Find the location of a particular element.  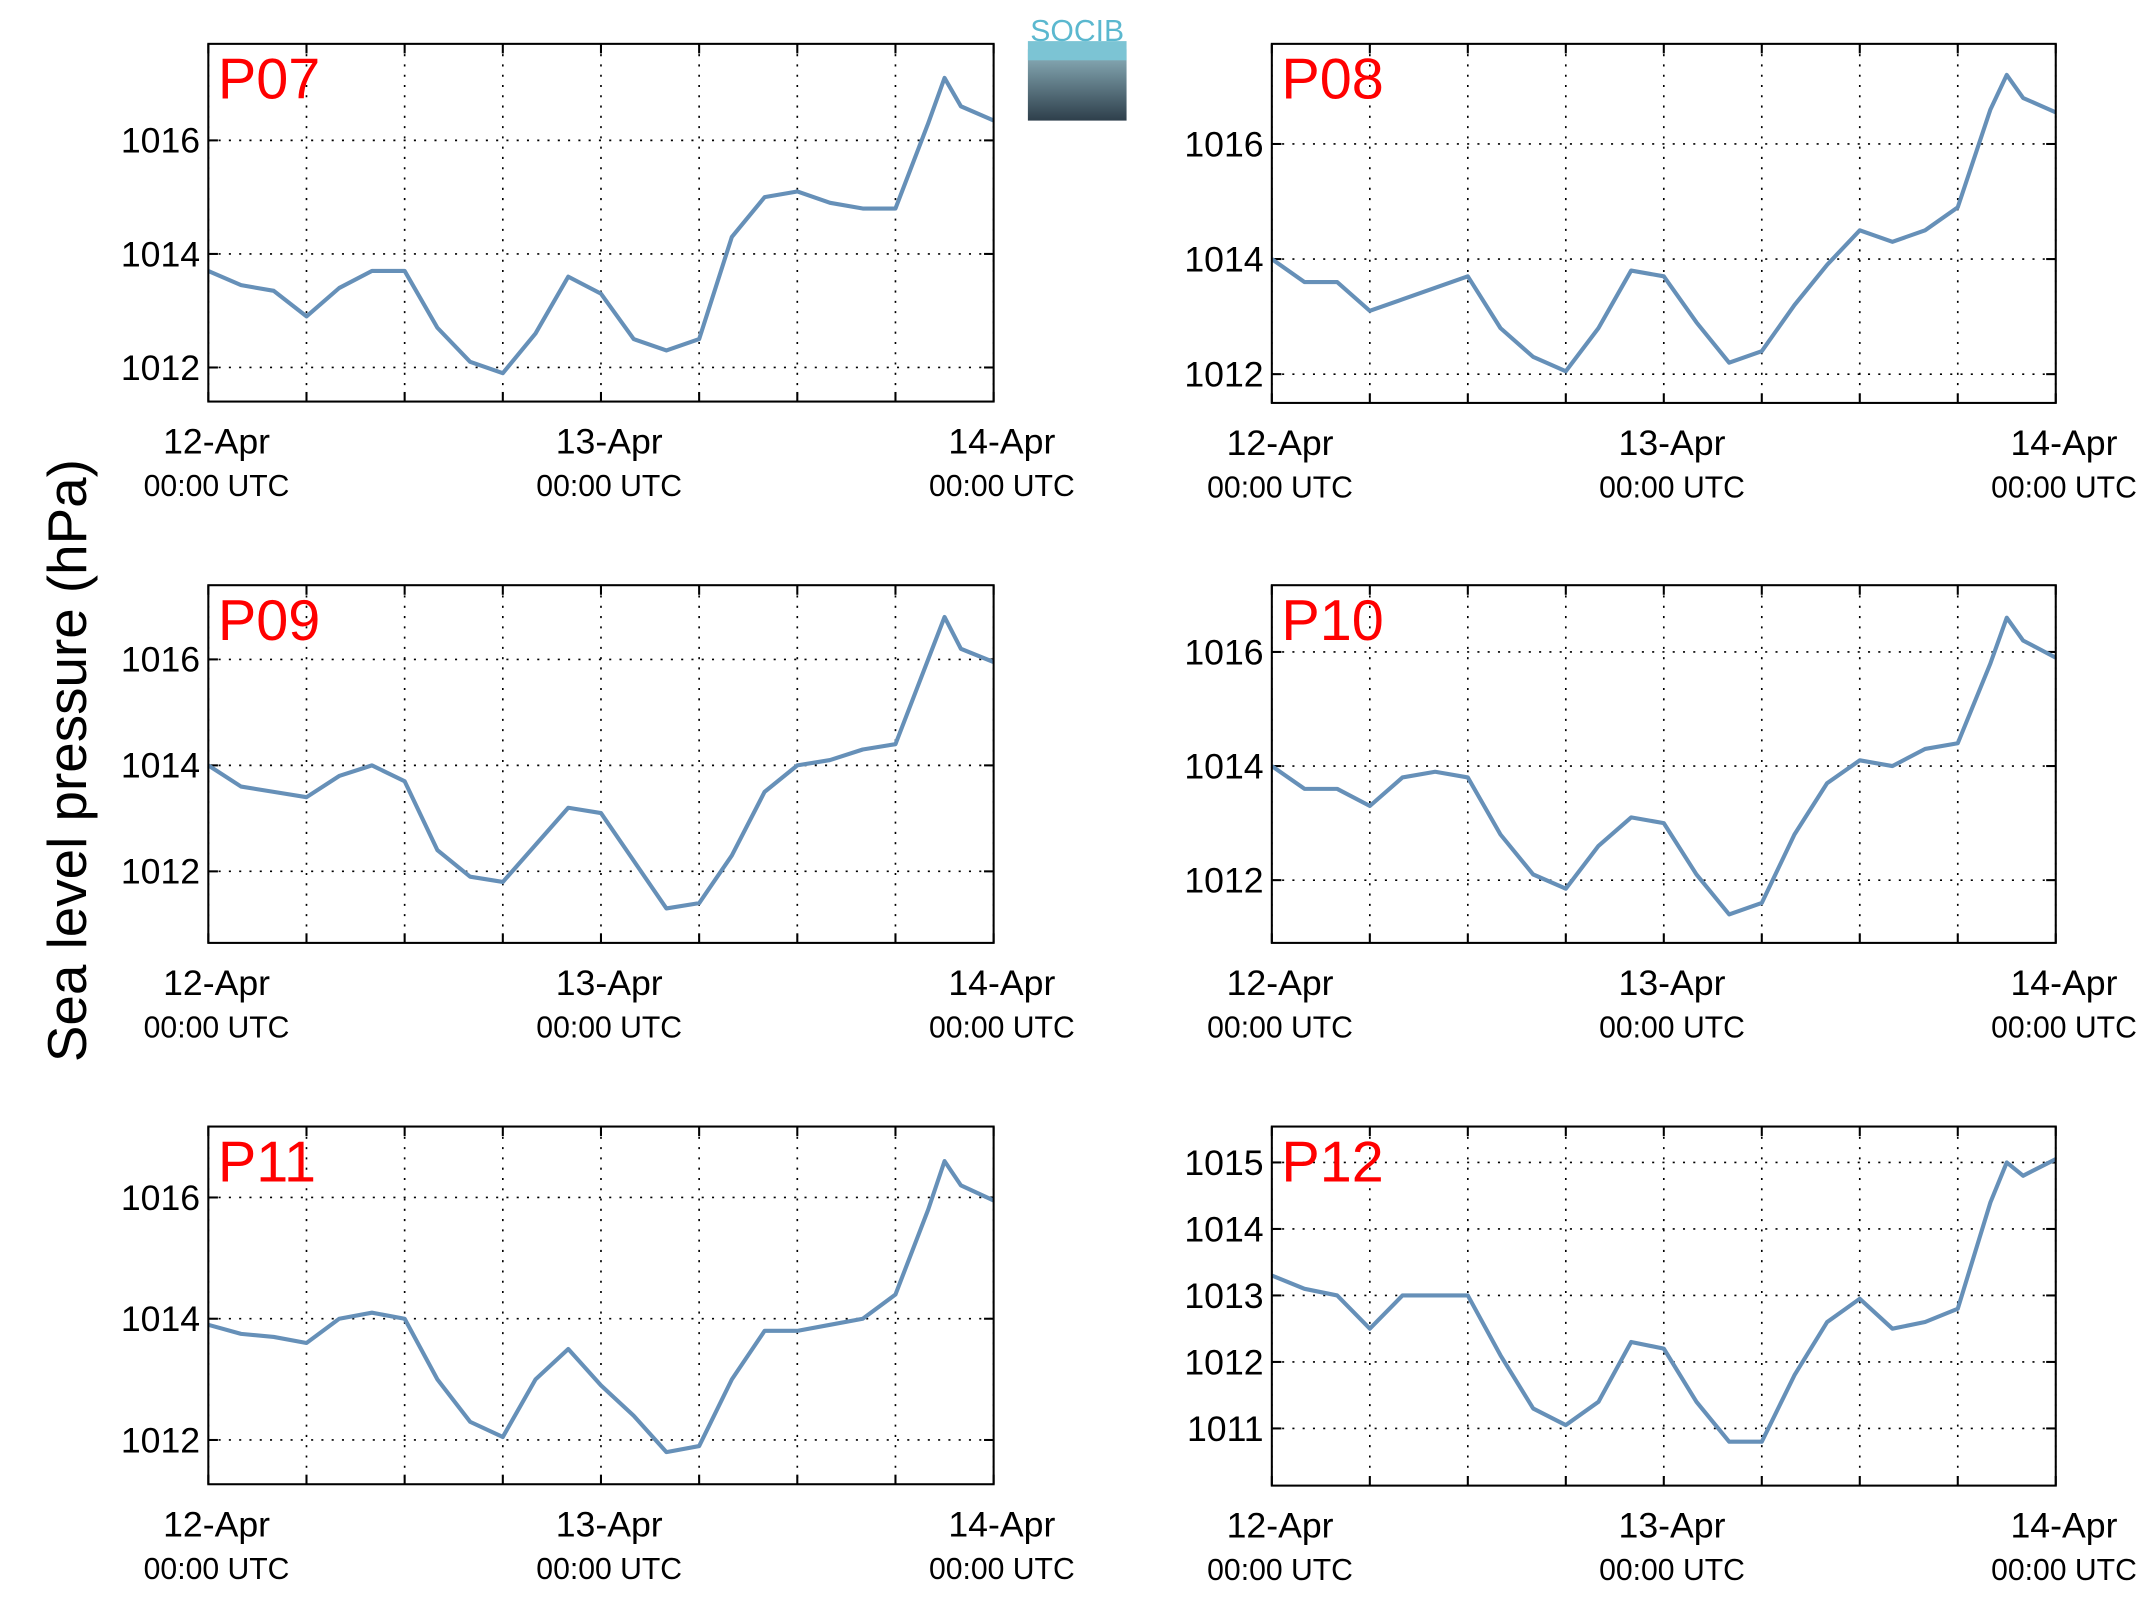

panel-title: P11 is located at coordinates (267, 1162).